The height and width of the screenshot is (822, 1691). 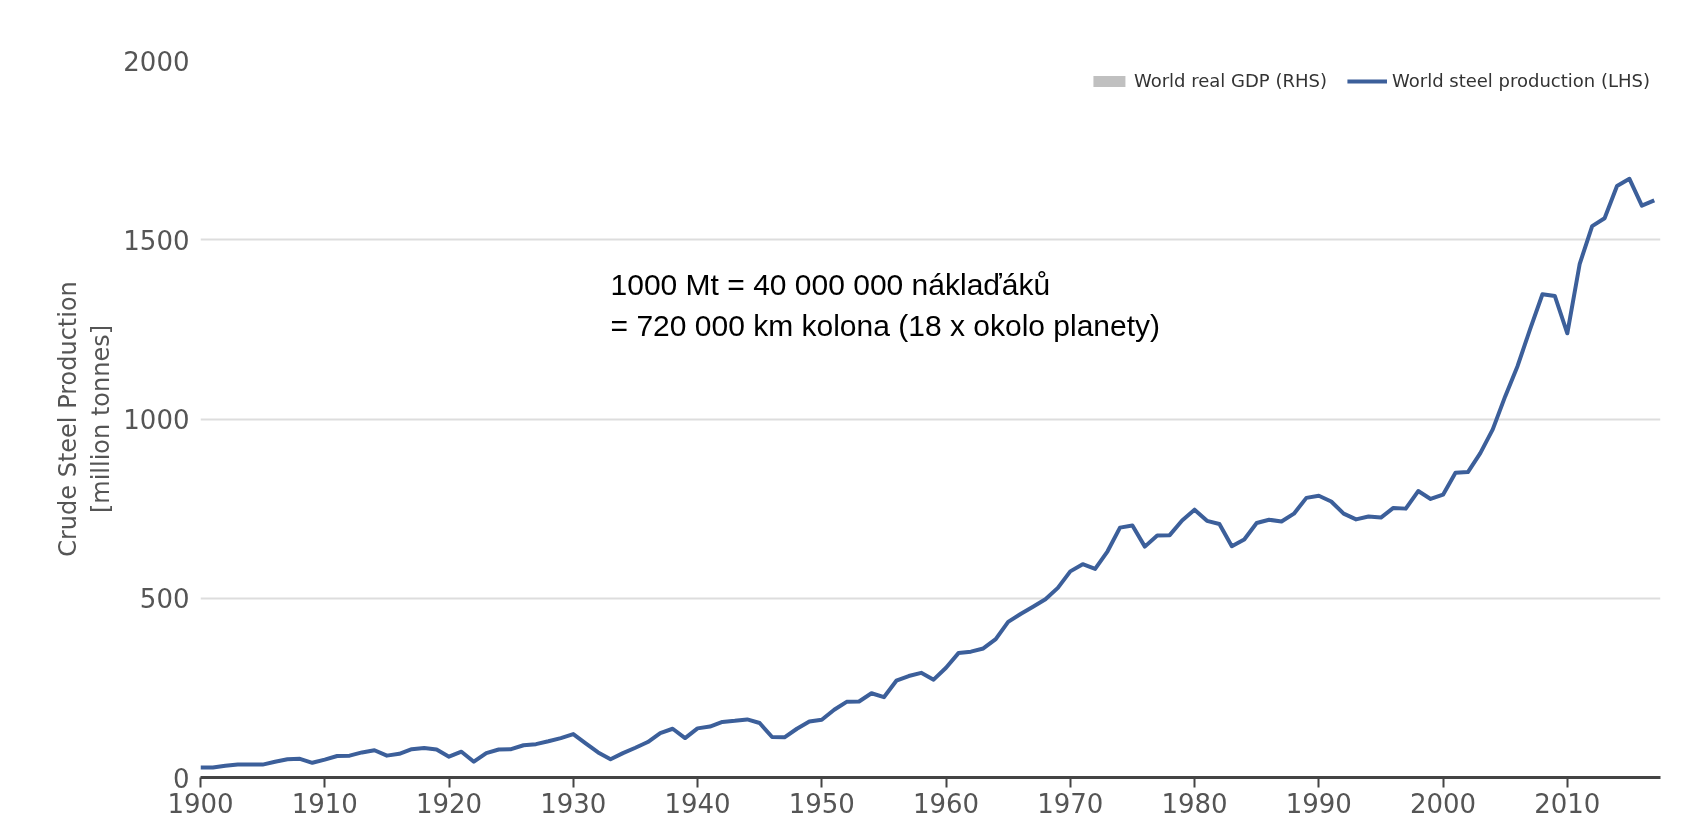 What do you see at coordinates (1230, 80) in the screenshot?
I see `legend-label: World real GDP (RHS)` at bounding box center [1230, 80].